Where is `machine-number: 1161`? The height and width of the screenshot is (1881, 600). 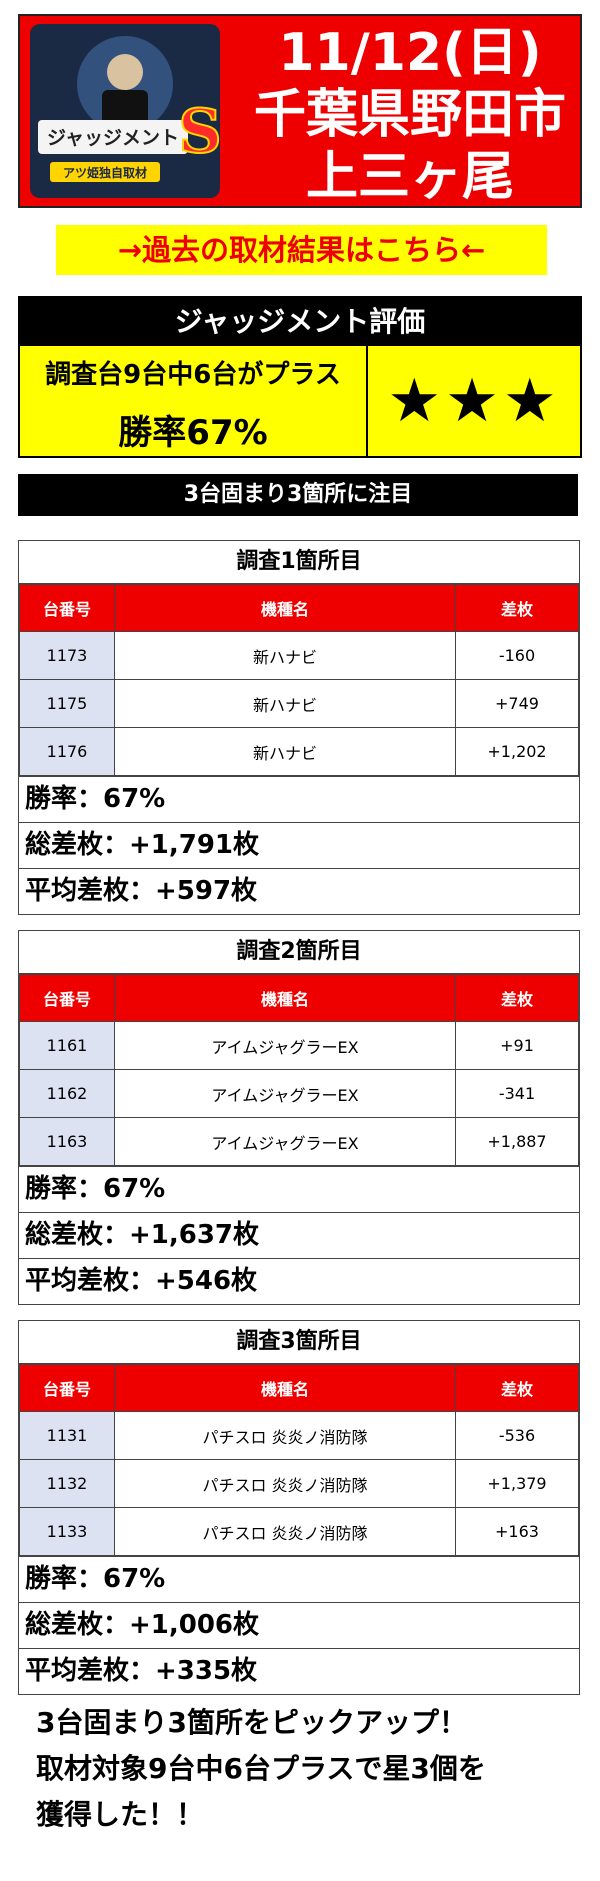
machine-number: 1161 is located at coordinates (67, 1045).